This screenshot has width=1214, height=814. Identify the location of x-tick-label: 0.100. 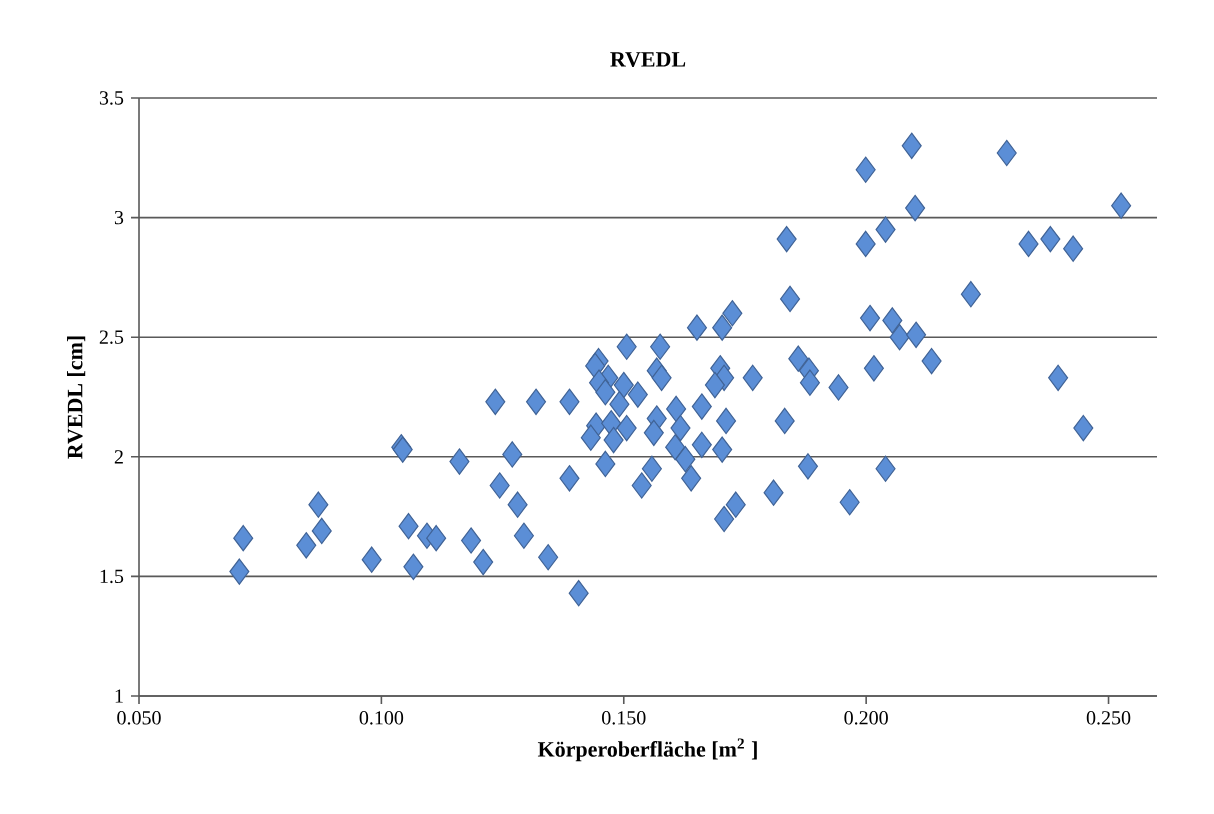
(381, 718).